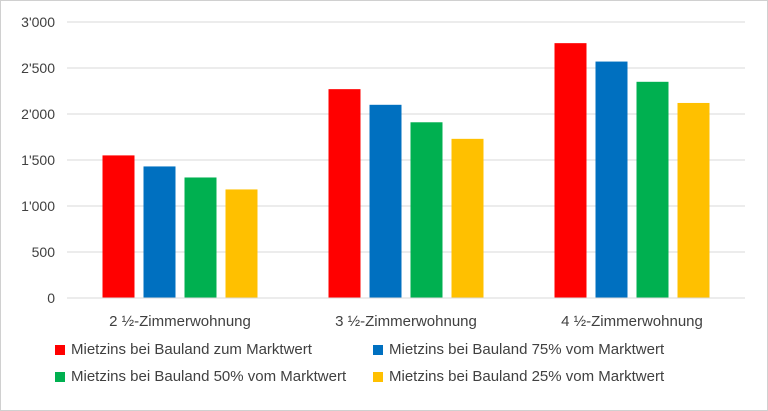 This screenshot has width=768, height=411. What do you see at coordinates (191, 349) in the screenshot?
I see `legend-label: Mietzins bei Bauland zum Marktwert` at bounding box center [191, 349].